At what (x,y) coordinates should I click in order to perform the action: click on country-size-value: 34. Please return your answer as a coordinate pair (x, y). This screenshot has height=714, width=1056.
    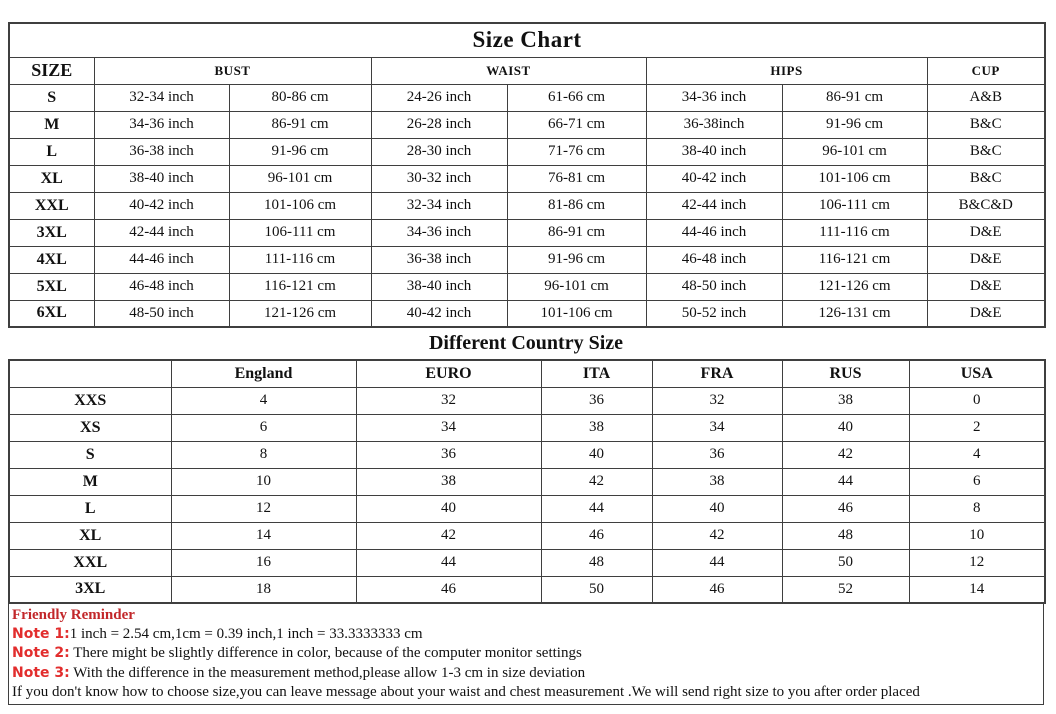
    Looking at the image, I should click on (717, 427).